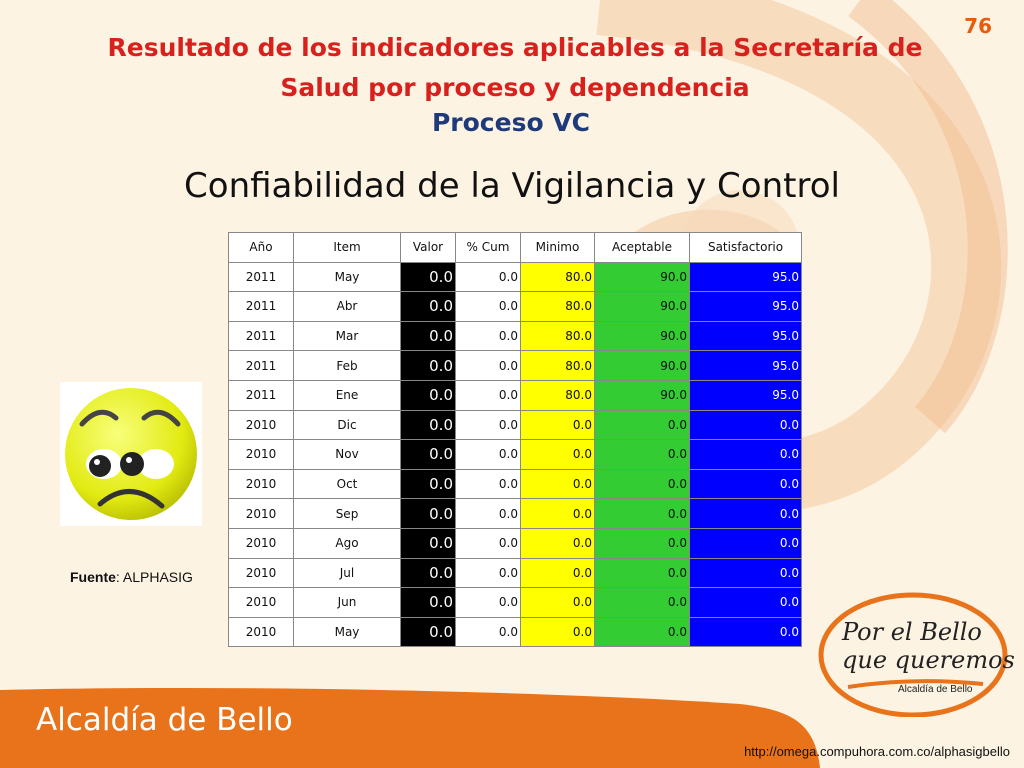 This screenshot has height=768, width=1024. What do you see at coordinates (131, 454) in the screenshot?
I see `sad-face-icon` at bounding box center [131, 454].